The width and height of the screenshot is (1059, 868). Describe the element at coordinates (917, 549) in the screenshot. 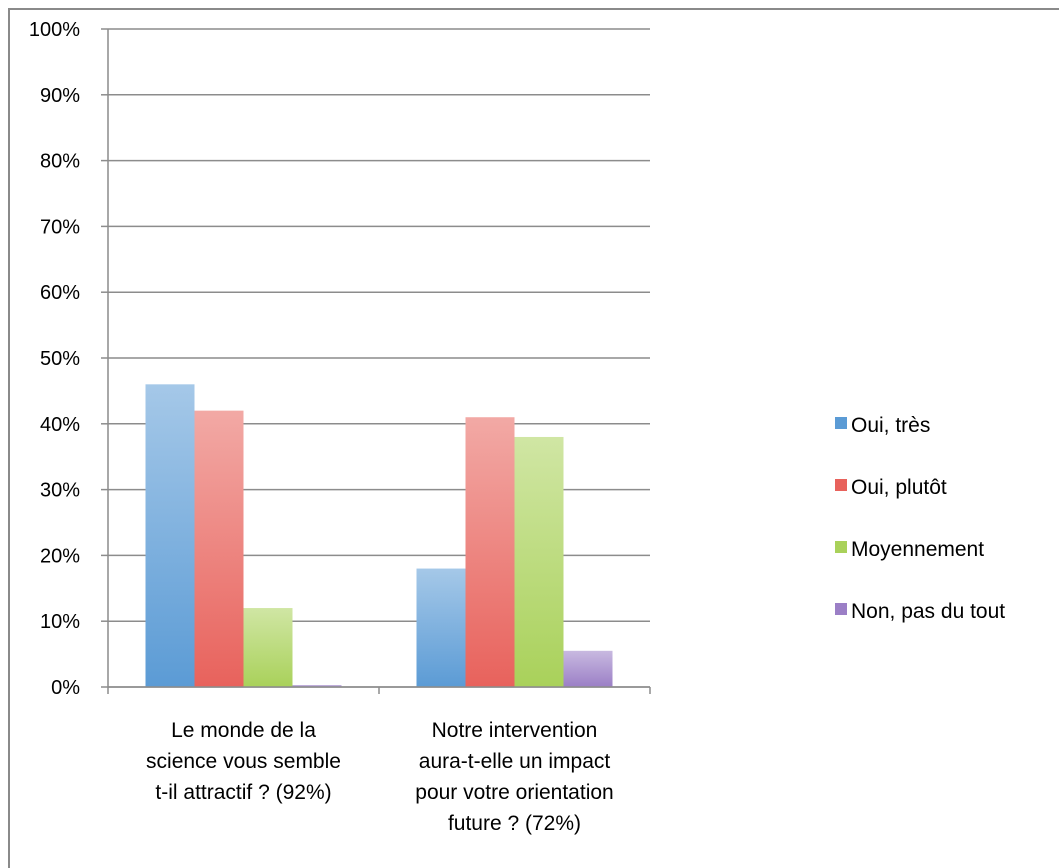

I see `legend-label: Moyennement` at that location.